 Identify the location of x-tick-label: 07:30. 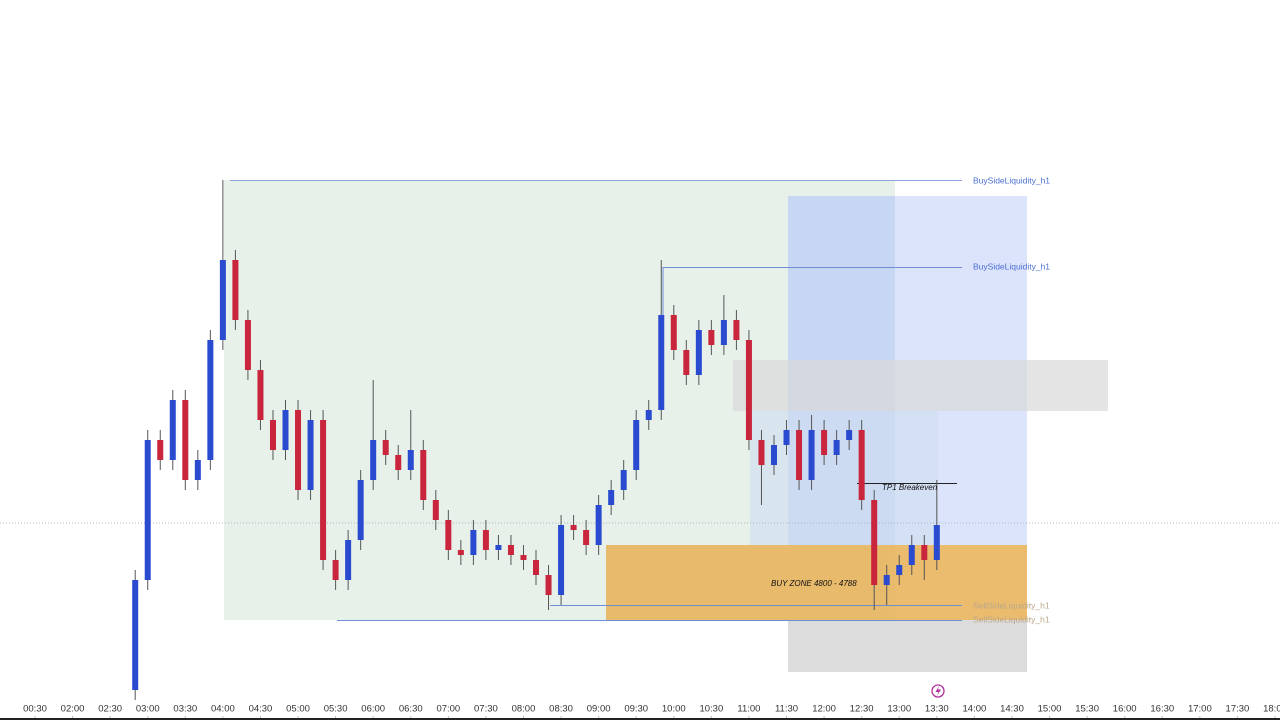
(486, 709).